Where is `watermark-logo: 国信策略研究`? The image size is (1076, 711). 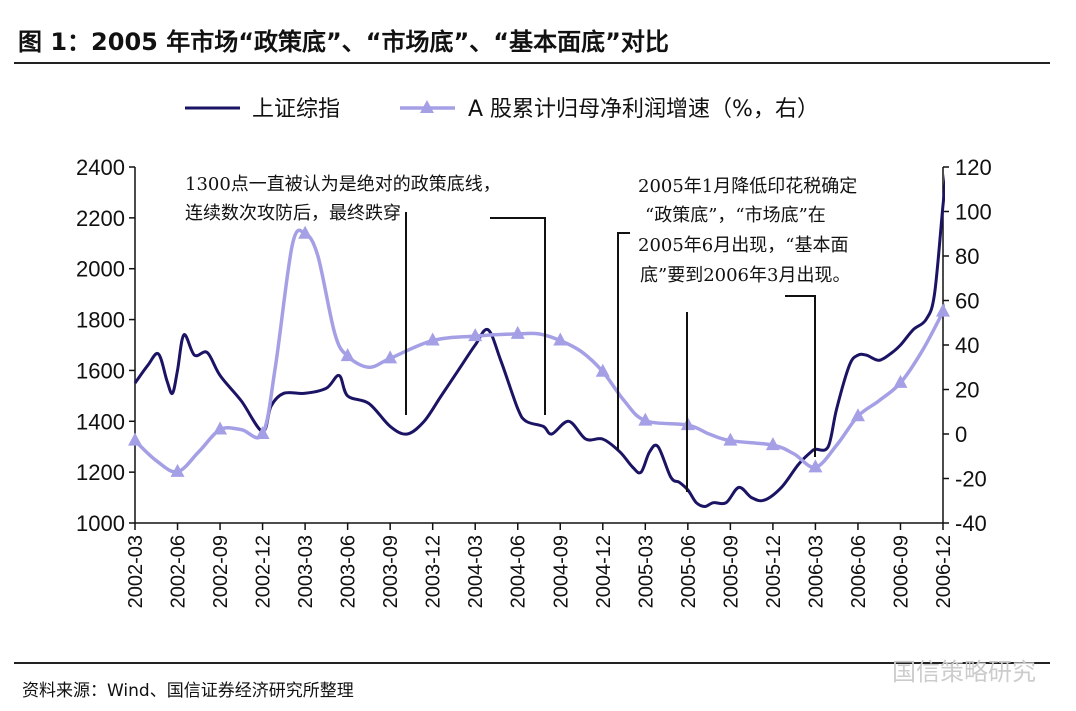 watermark-logo: 国信策略研究 is located at coordinates (964, 672).